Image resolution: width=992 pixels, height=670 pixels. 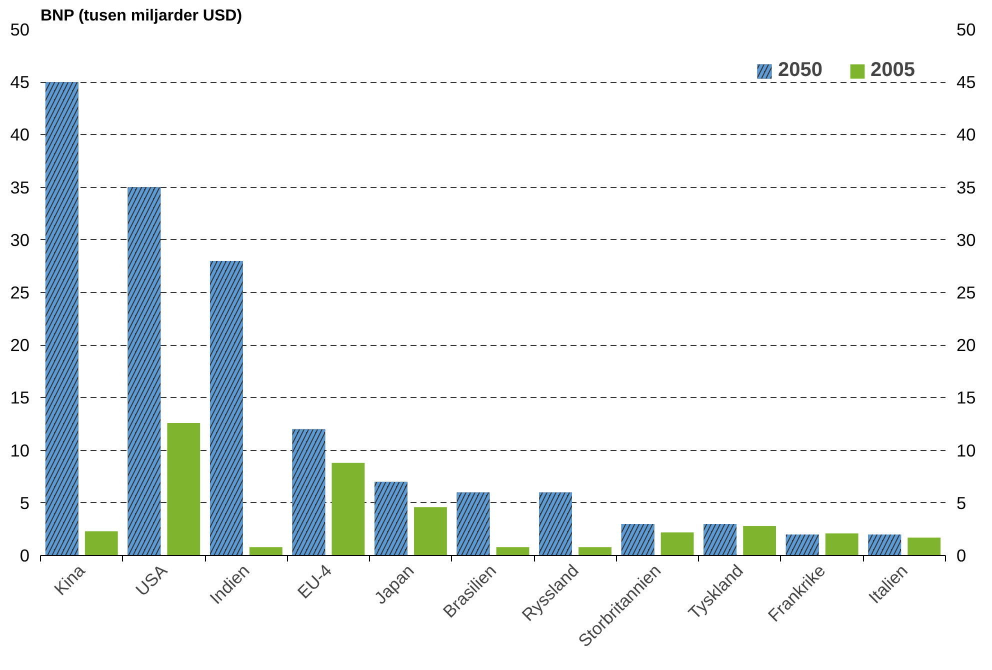 I want to click on legend-label: 2050, so click(x=800, y=70).